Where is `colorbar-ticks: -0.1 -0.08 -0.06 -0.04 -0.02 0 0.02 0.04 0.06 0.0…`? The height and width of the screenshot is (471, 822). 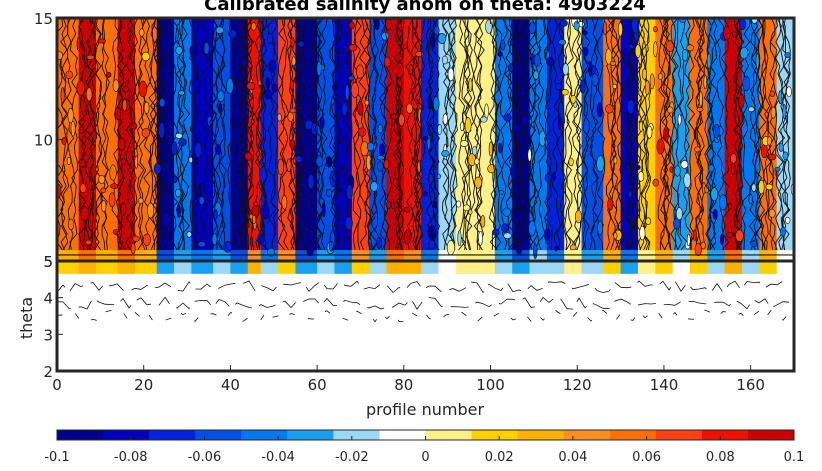 colorbar-ticks: -0.1 -0.08 -0.06 -0.04 -0.02 0 0.02 0.04 0.06 0.0… is located at coordinates (424, 450).